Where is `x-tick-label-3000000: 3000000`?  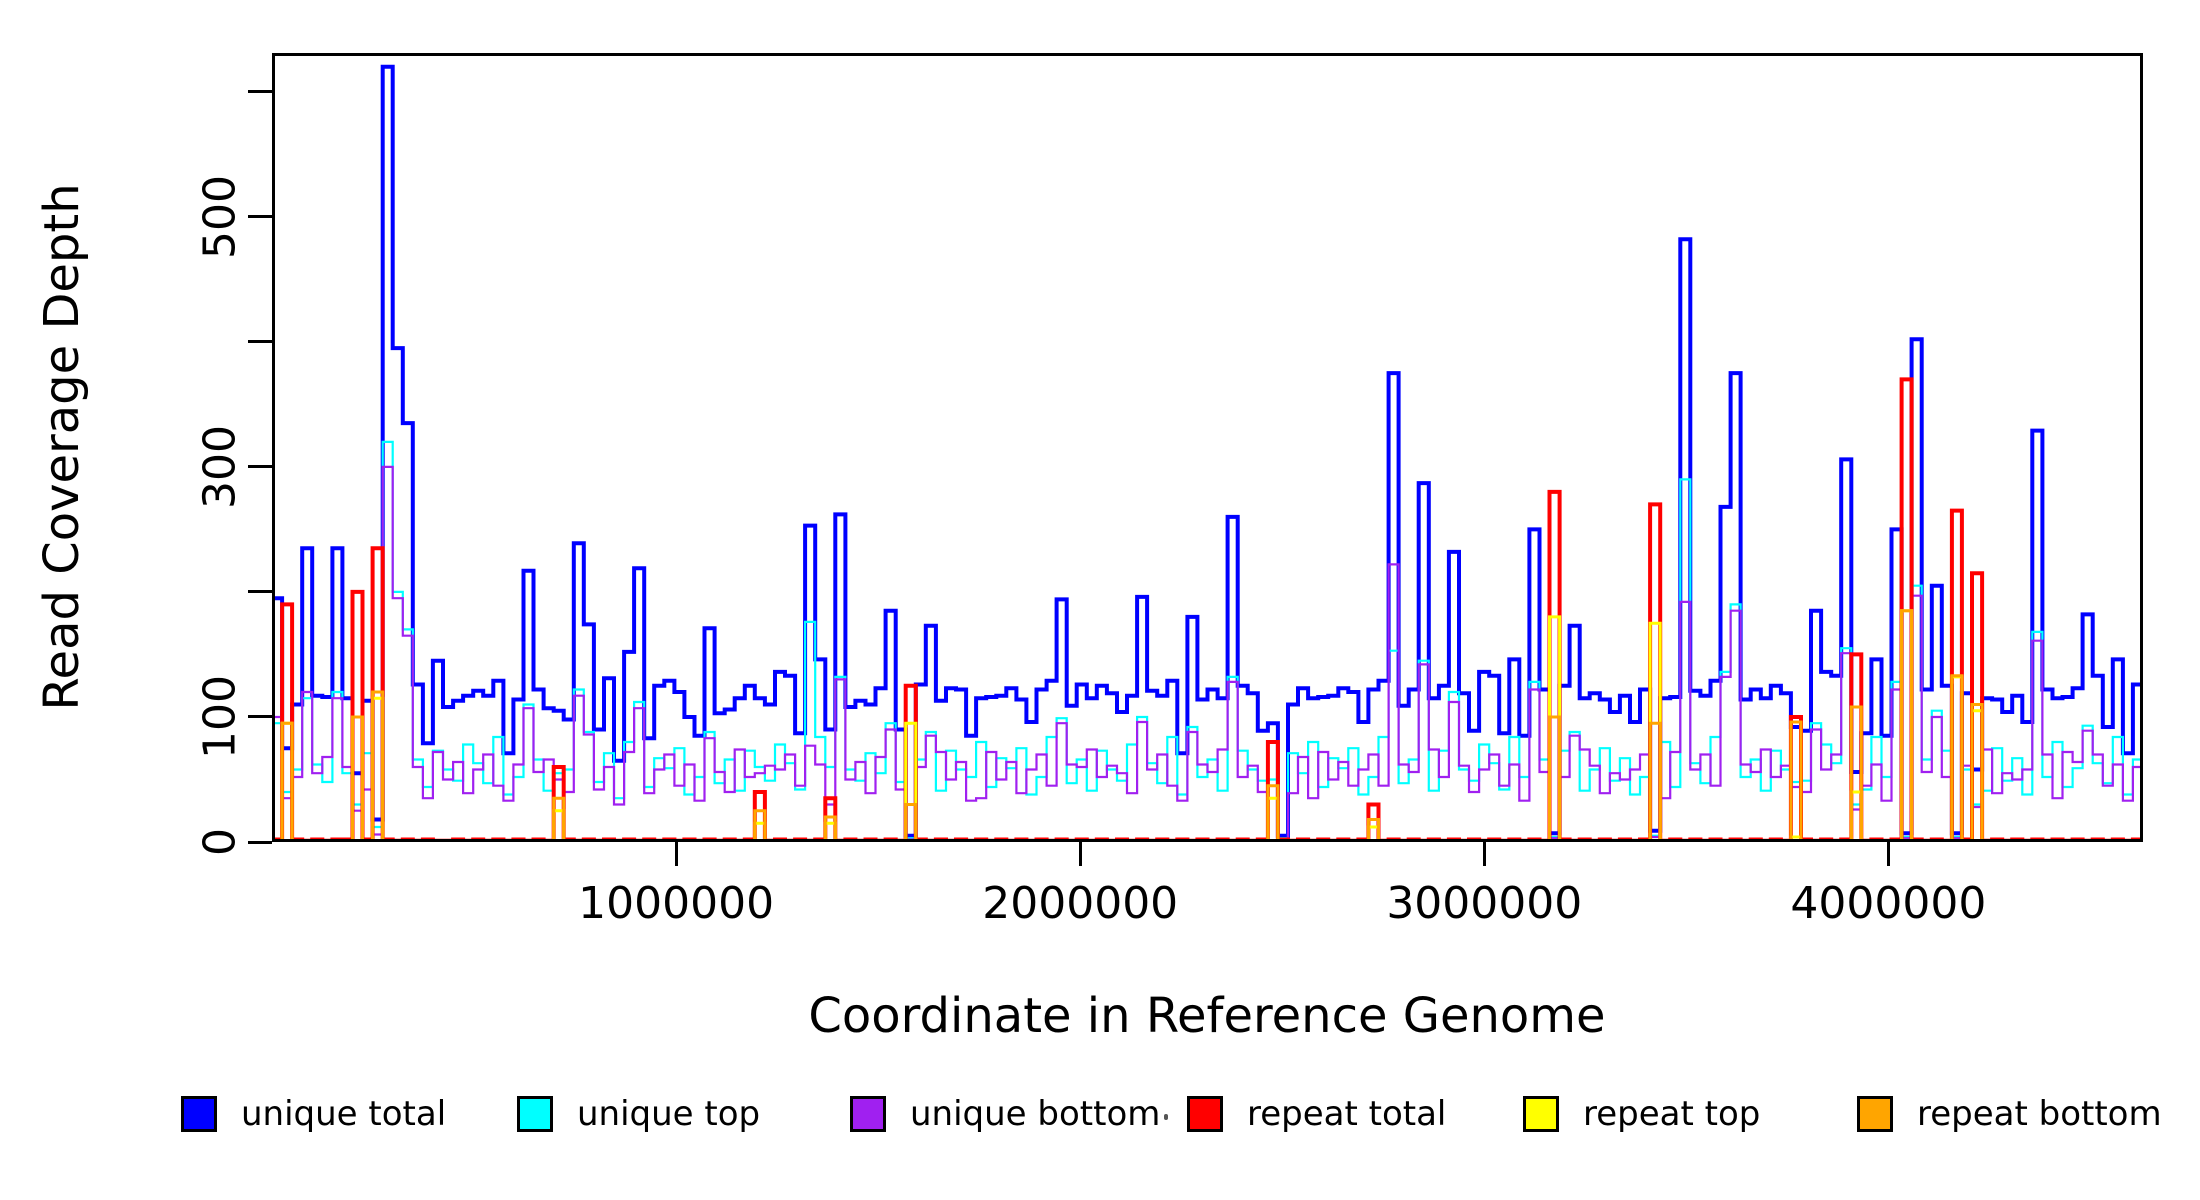
x-tick-label-3000000: 3000000 is located at coordinates (1484, 903).